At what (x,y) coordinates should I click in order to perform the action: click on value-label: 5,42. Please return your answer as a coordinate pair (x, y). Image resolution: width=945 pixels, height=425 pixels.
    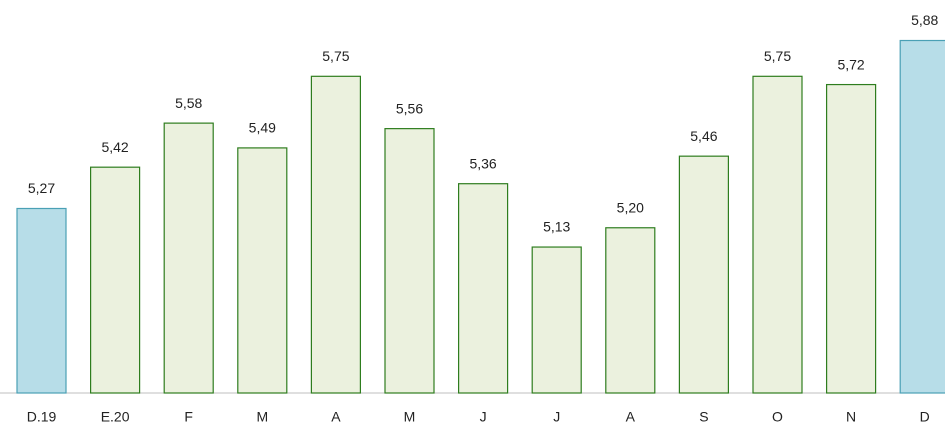
    Looking at the image, I should click on (114, 147).